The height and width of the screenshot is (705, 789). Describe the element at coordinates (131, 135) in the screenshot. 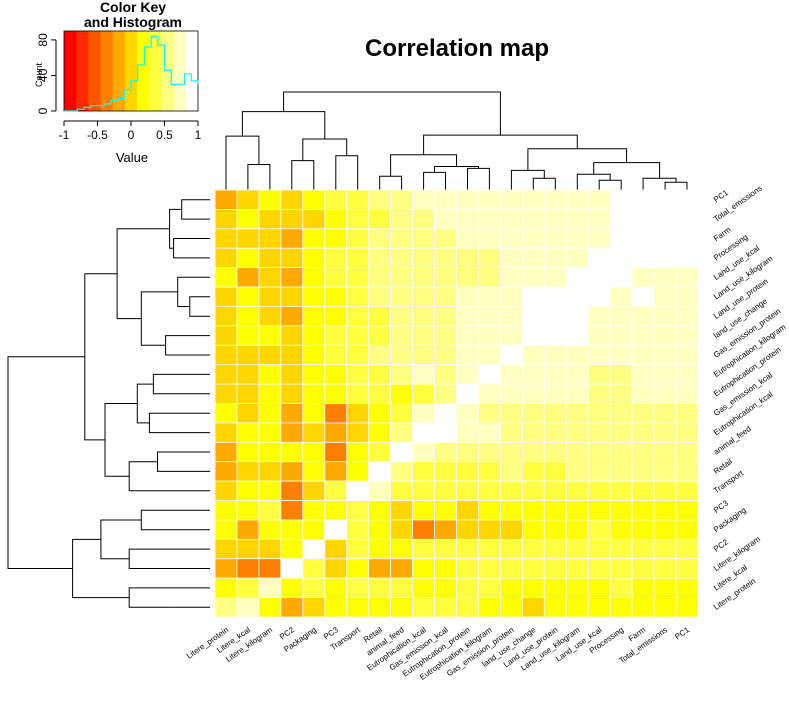

I see `color-key-x-tick-label: 0` at that location.